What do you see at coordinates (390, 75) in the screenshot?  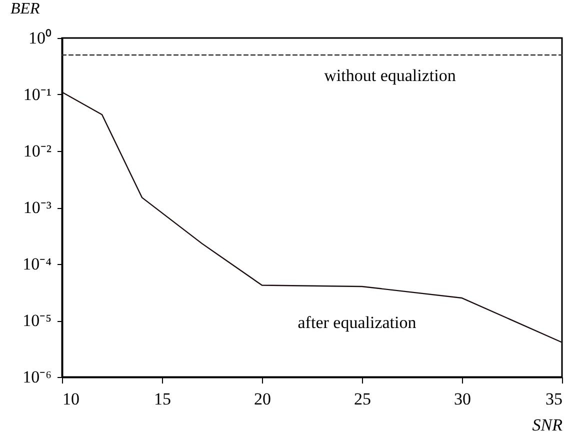 I see `annotation: without equaliztion` at bounding box center [390, 75].